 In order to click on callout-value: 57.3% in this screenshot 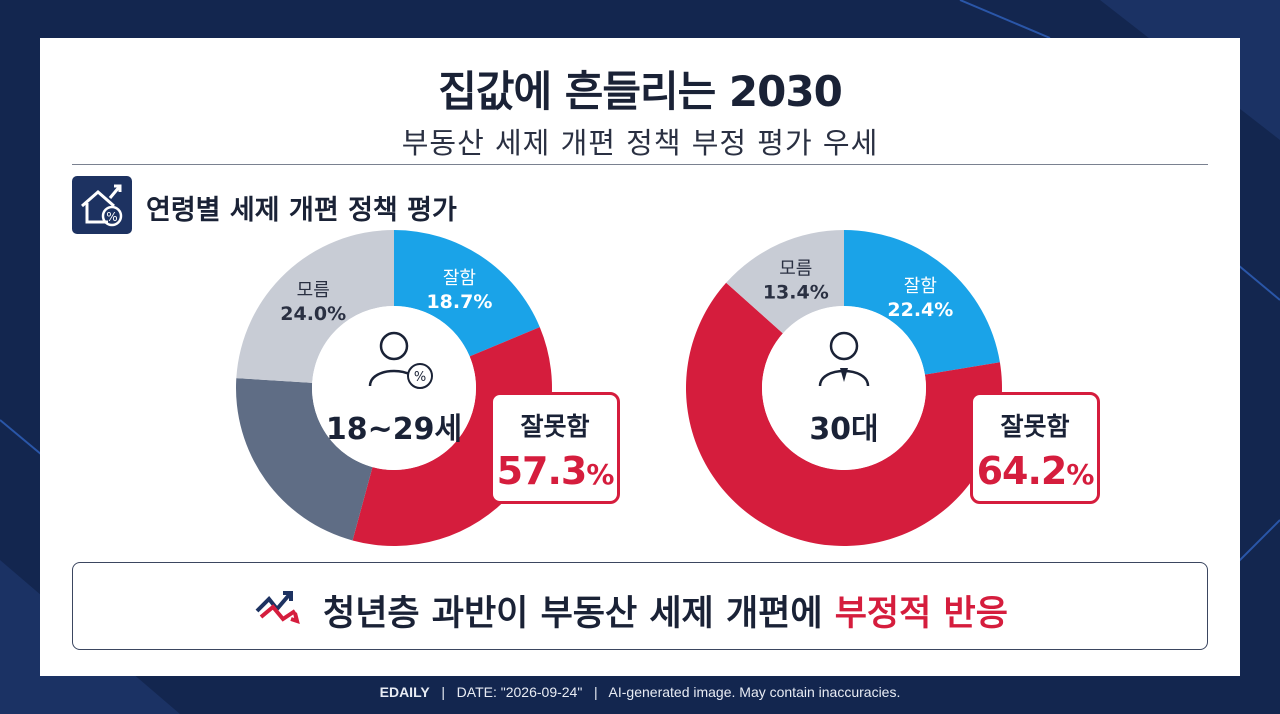, I will do `click(555, 471)`.